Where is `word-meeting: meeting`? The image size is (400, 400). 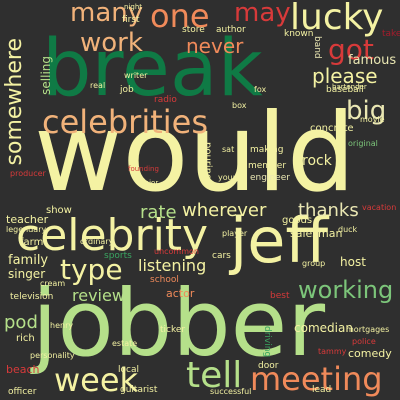
word-meeting: meeting is located at coordinates (316, 379).